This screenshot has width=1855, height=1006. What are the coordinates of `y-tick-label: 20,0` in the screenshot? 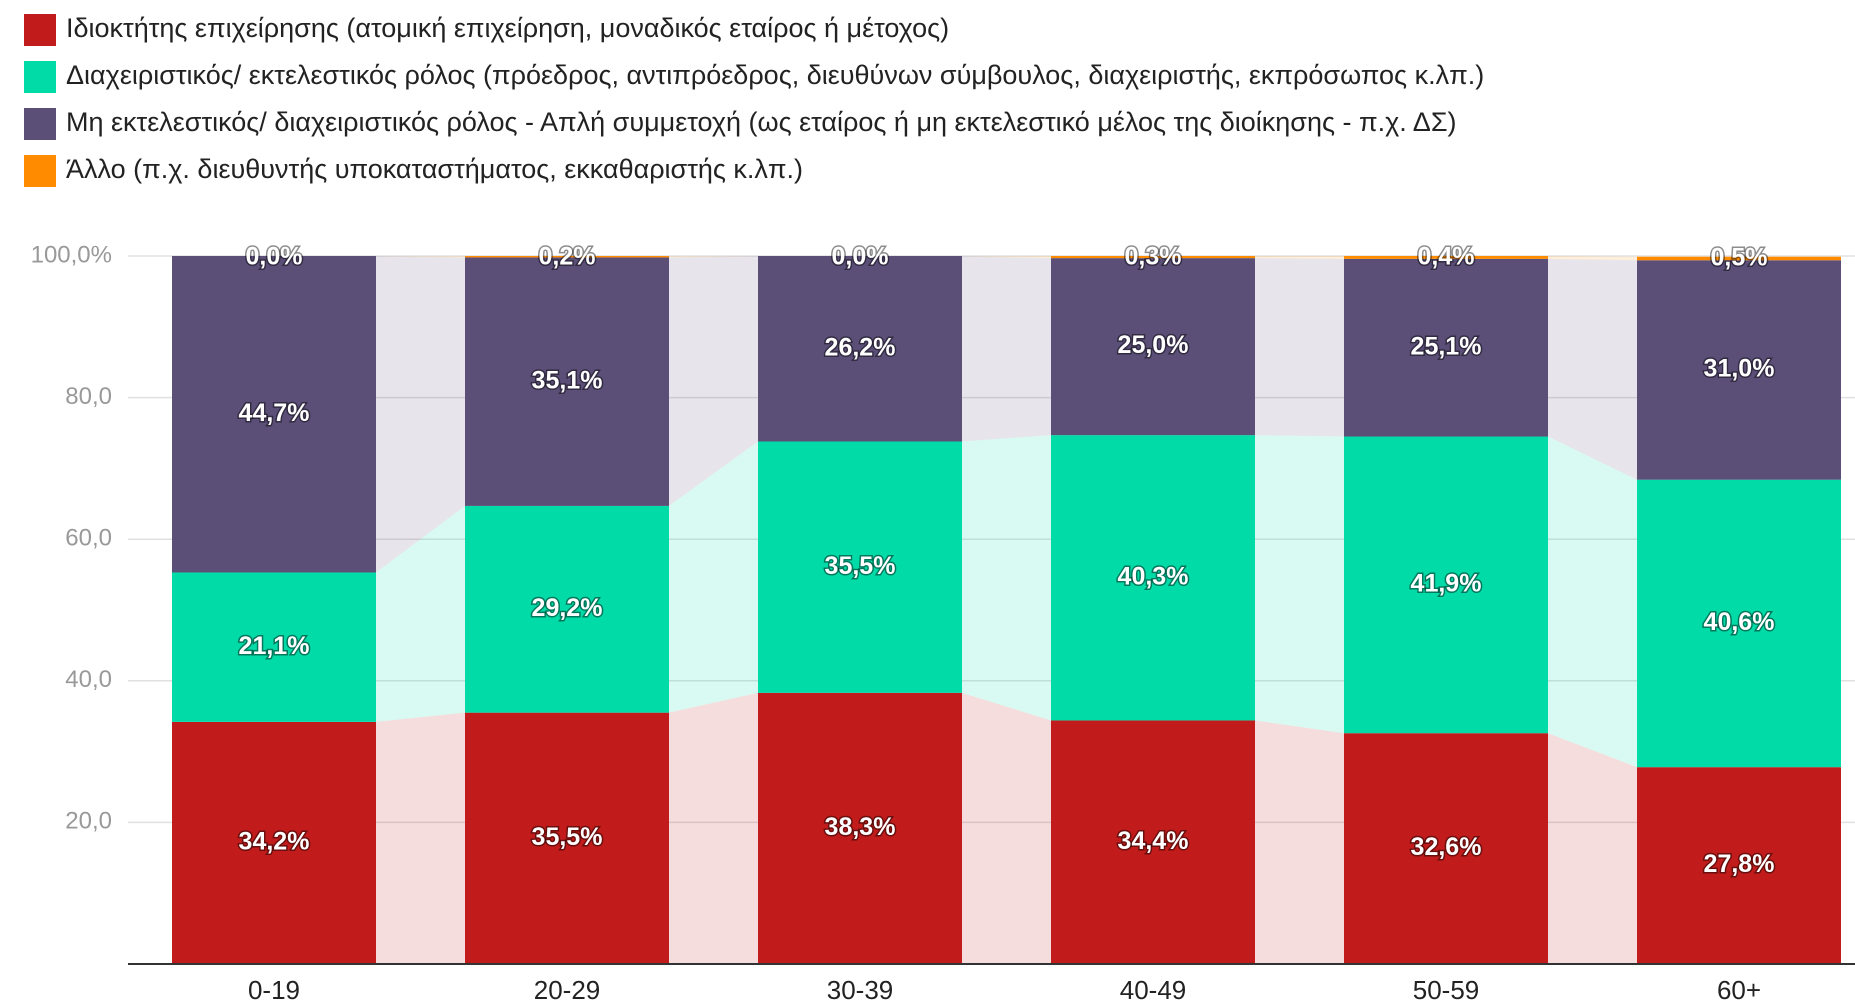 It's located at (88, 821).